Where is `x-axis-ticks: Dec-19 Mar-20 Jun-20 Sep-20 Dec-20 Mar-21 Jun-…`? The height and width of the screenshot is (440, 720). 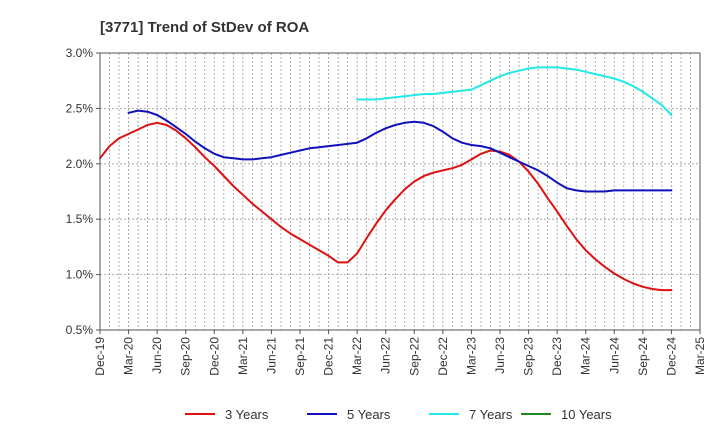 x-axis-ticks: Dec-19 Mar-20 Jun-20 Sep-20 Dec-20 Mar-21 Jun-… is located at coordinates (400, 353).